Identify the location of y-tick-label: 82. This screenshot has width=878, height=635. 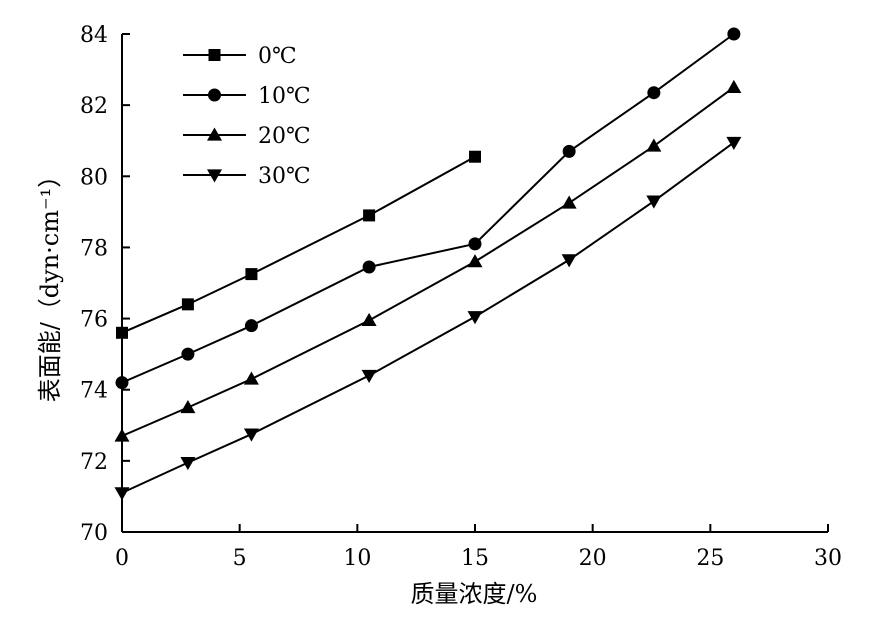
(94, 106).